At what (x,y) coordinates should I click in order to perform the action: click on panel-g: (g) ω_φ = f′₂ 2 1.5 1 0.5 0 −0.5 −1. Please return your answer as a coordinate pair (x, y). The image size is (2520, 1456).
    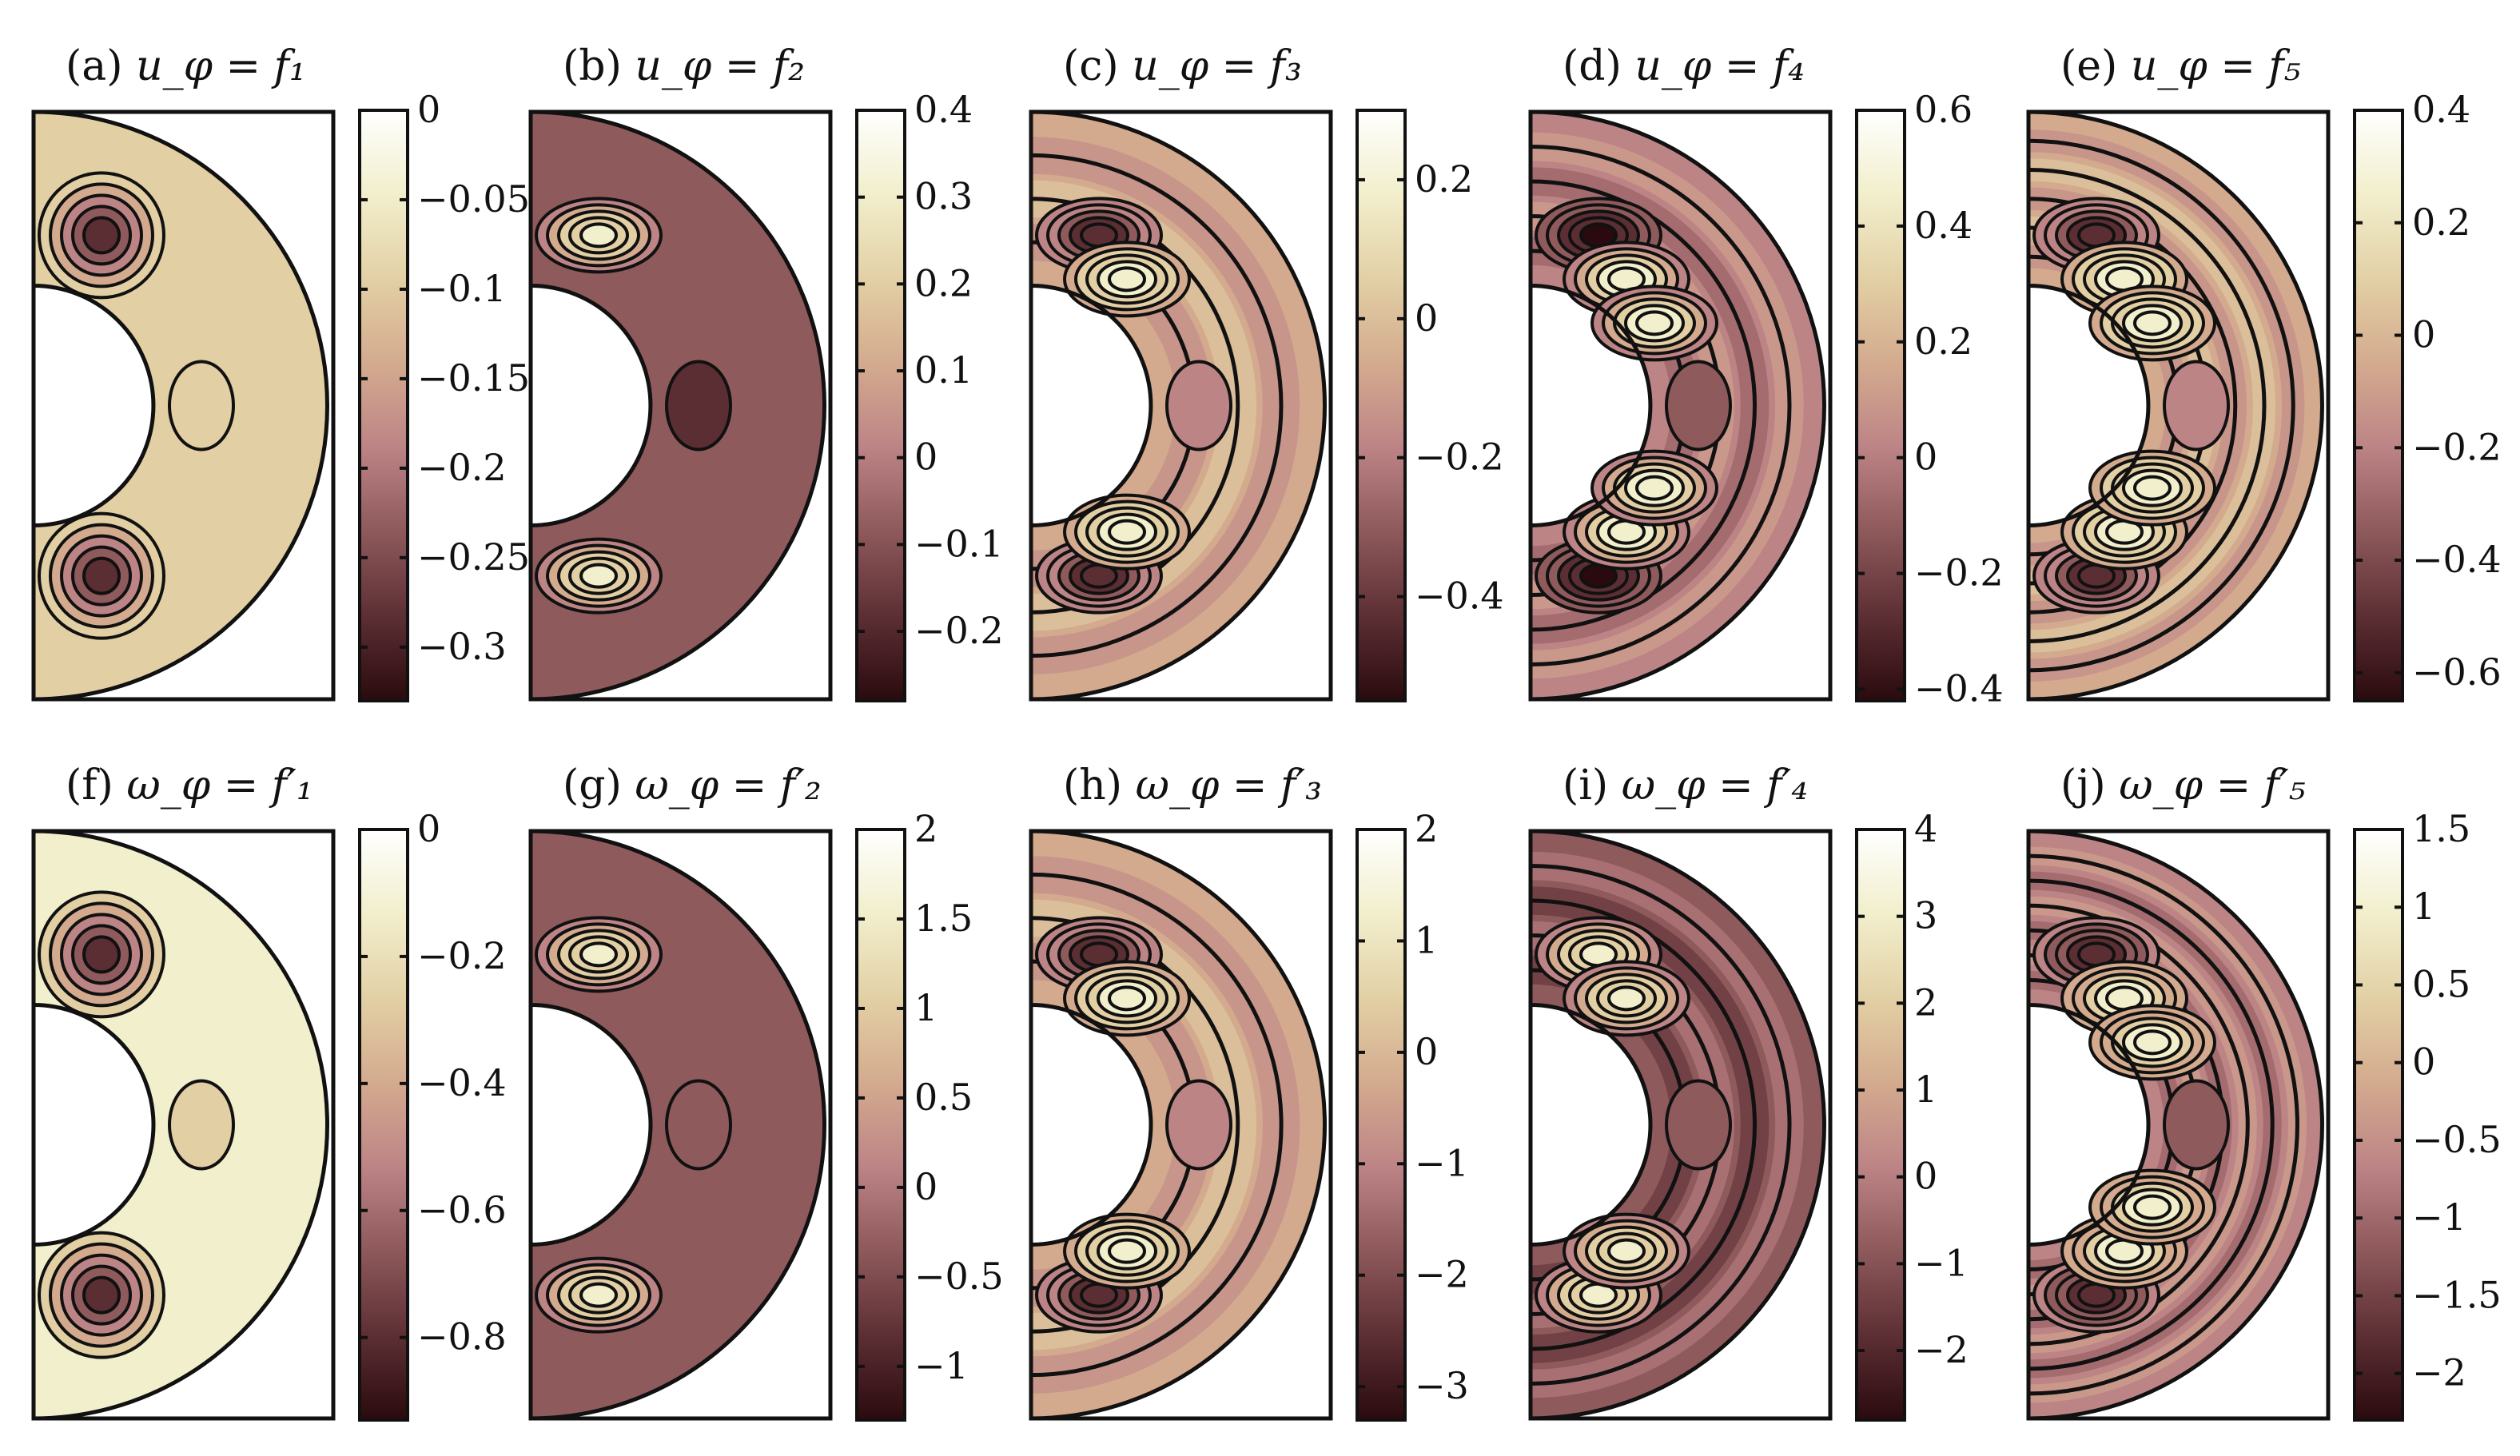
    Looking at the image, I should click on (766, 1092).